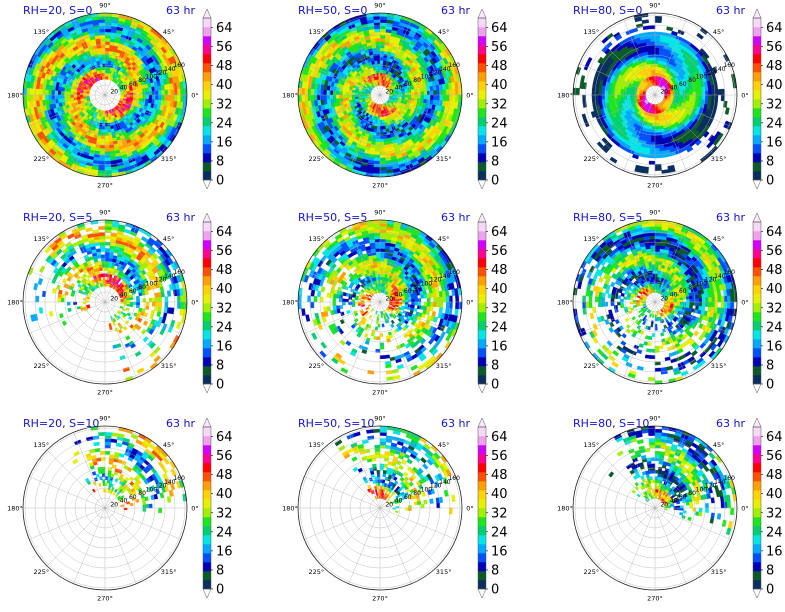  What do you see at coordinates (444, 239) in the screenshot?
I see `angle-tick-label: 45°` at bounding box center [444, 239].